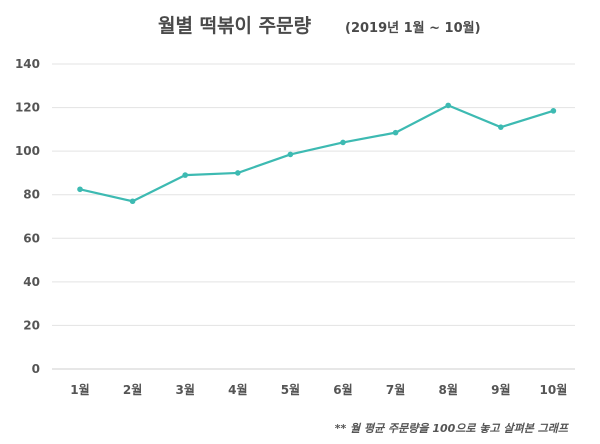  What do you see at coordinates (79, 389) in the screenshot?
I see `x-tick-label: 1월` at bounding box center [79, 389].